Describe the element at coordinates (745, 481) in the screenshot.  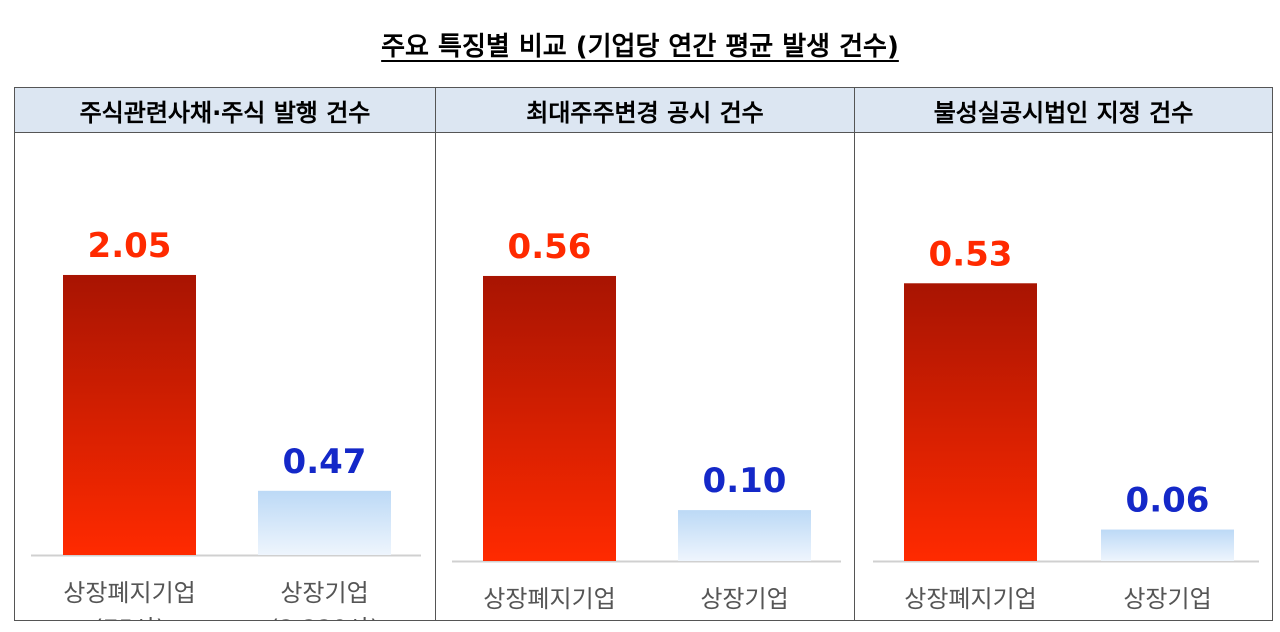
I see `data-label: 0.10` at that location.